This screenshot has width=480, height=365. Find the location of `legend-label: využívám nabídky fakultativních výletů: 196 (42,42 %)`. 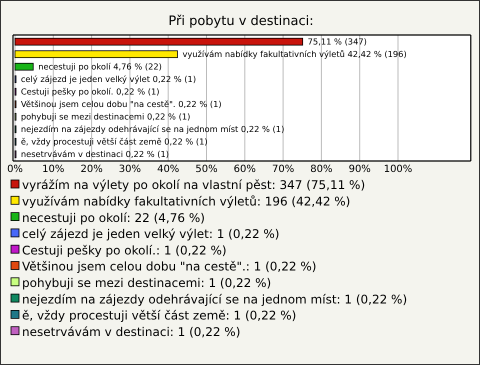

legend-label: využívám nabídky fakultativních výletů: 196 (42,42 %) is located at coordinates (186, 201).